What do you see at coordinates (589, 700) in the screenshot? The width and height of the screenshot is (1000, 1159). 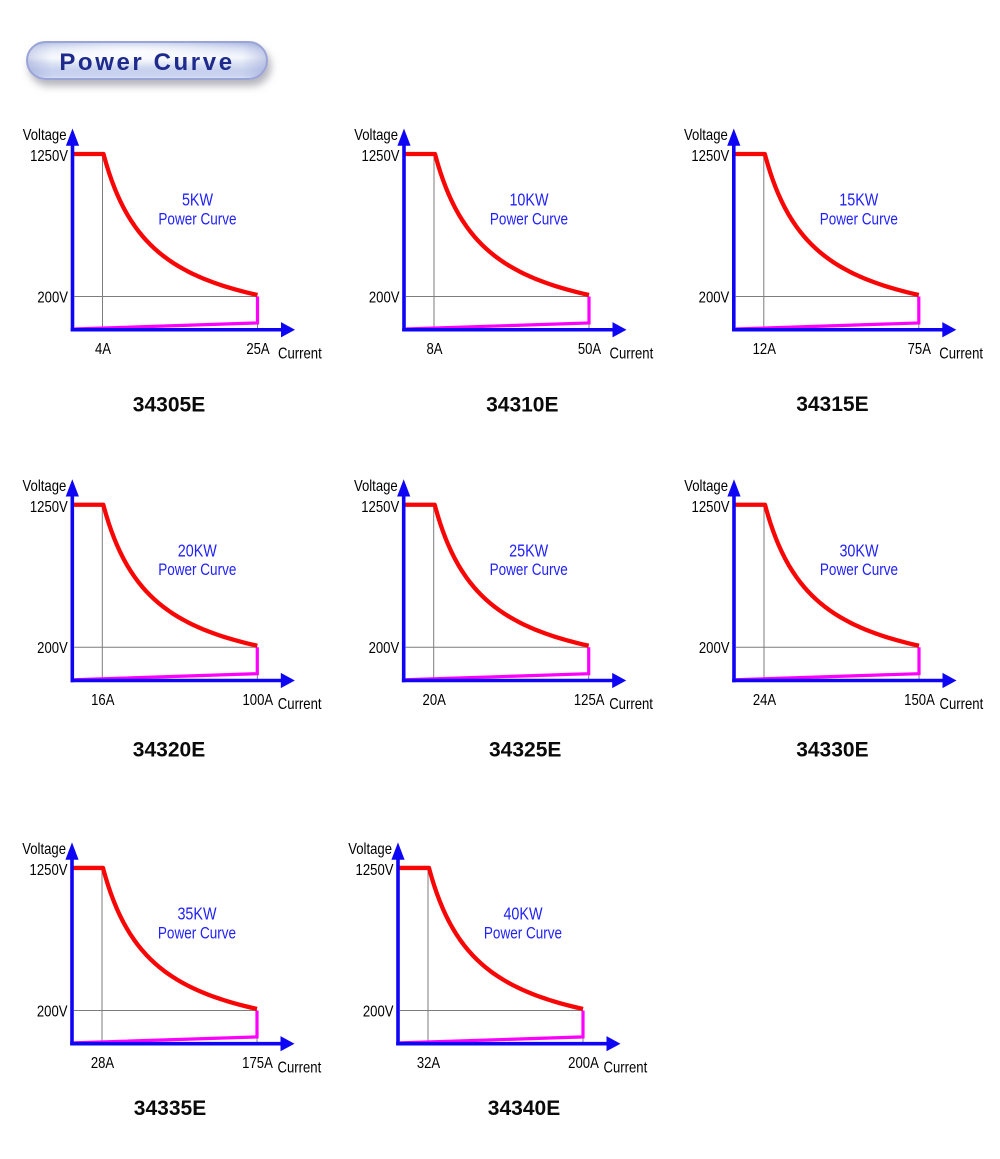 I see `svg-text: 125A` at bounding box center [589, 700].